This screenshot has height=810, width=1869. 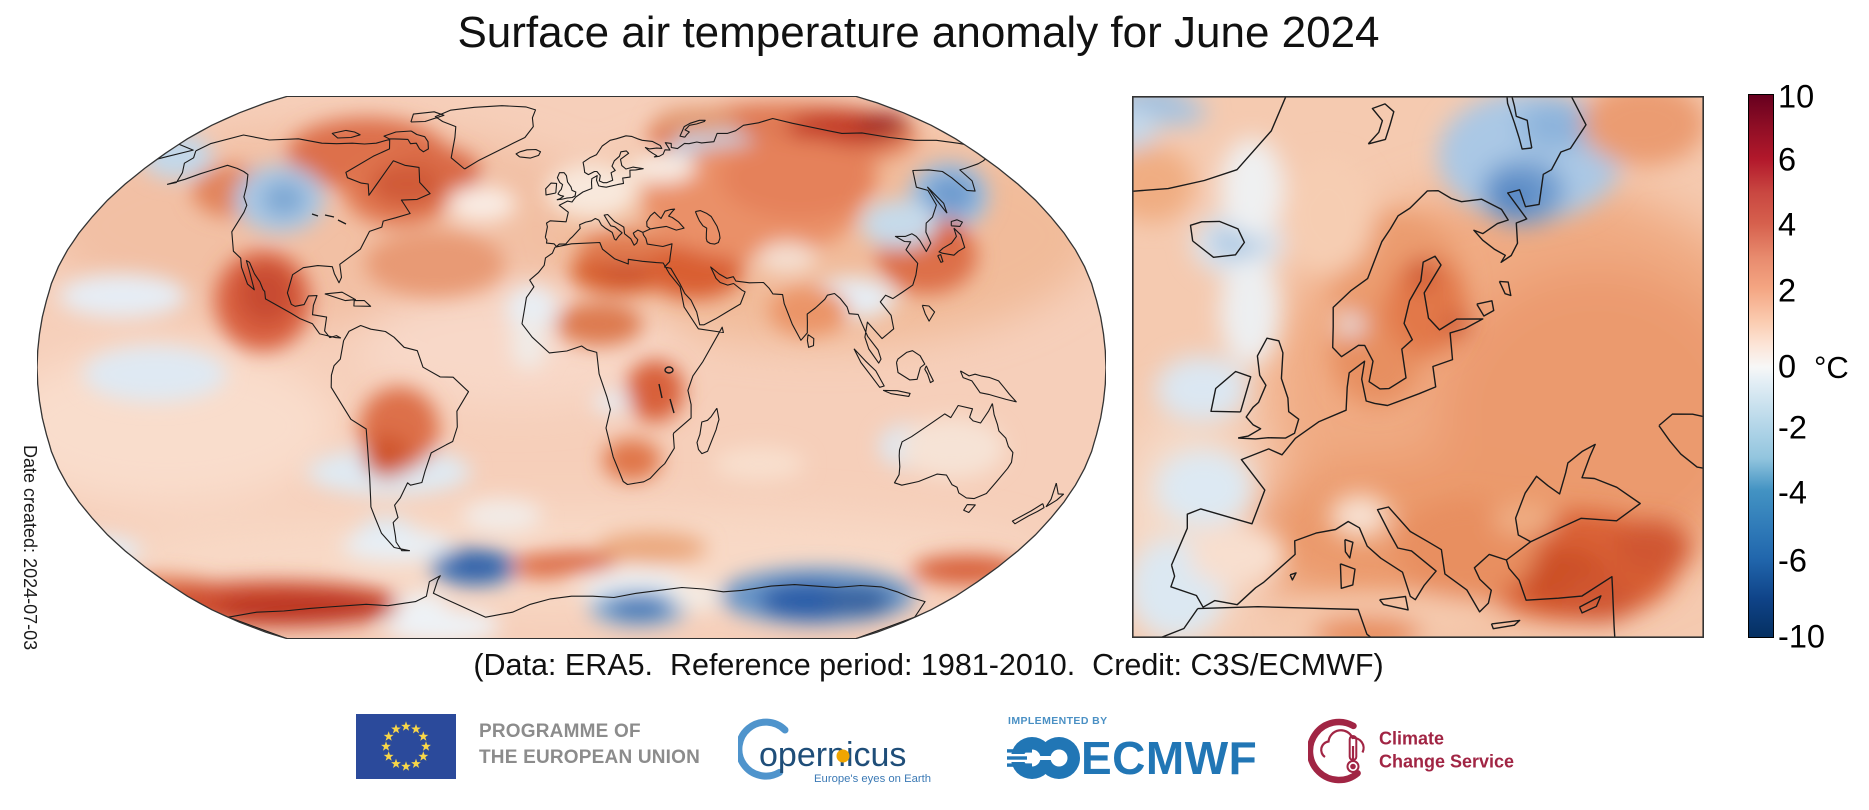 I want to click on svg-text: ECMWF, so click(x=1169, y=758).